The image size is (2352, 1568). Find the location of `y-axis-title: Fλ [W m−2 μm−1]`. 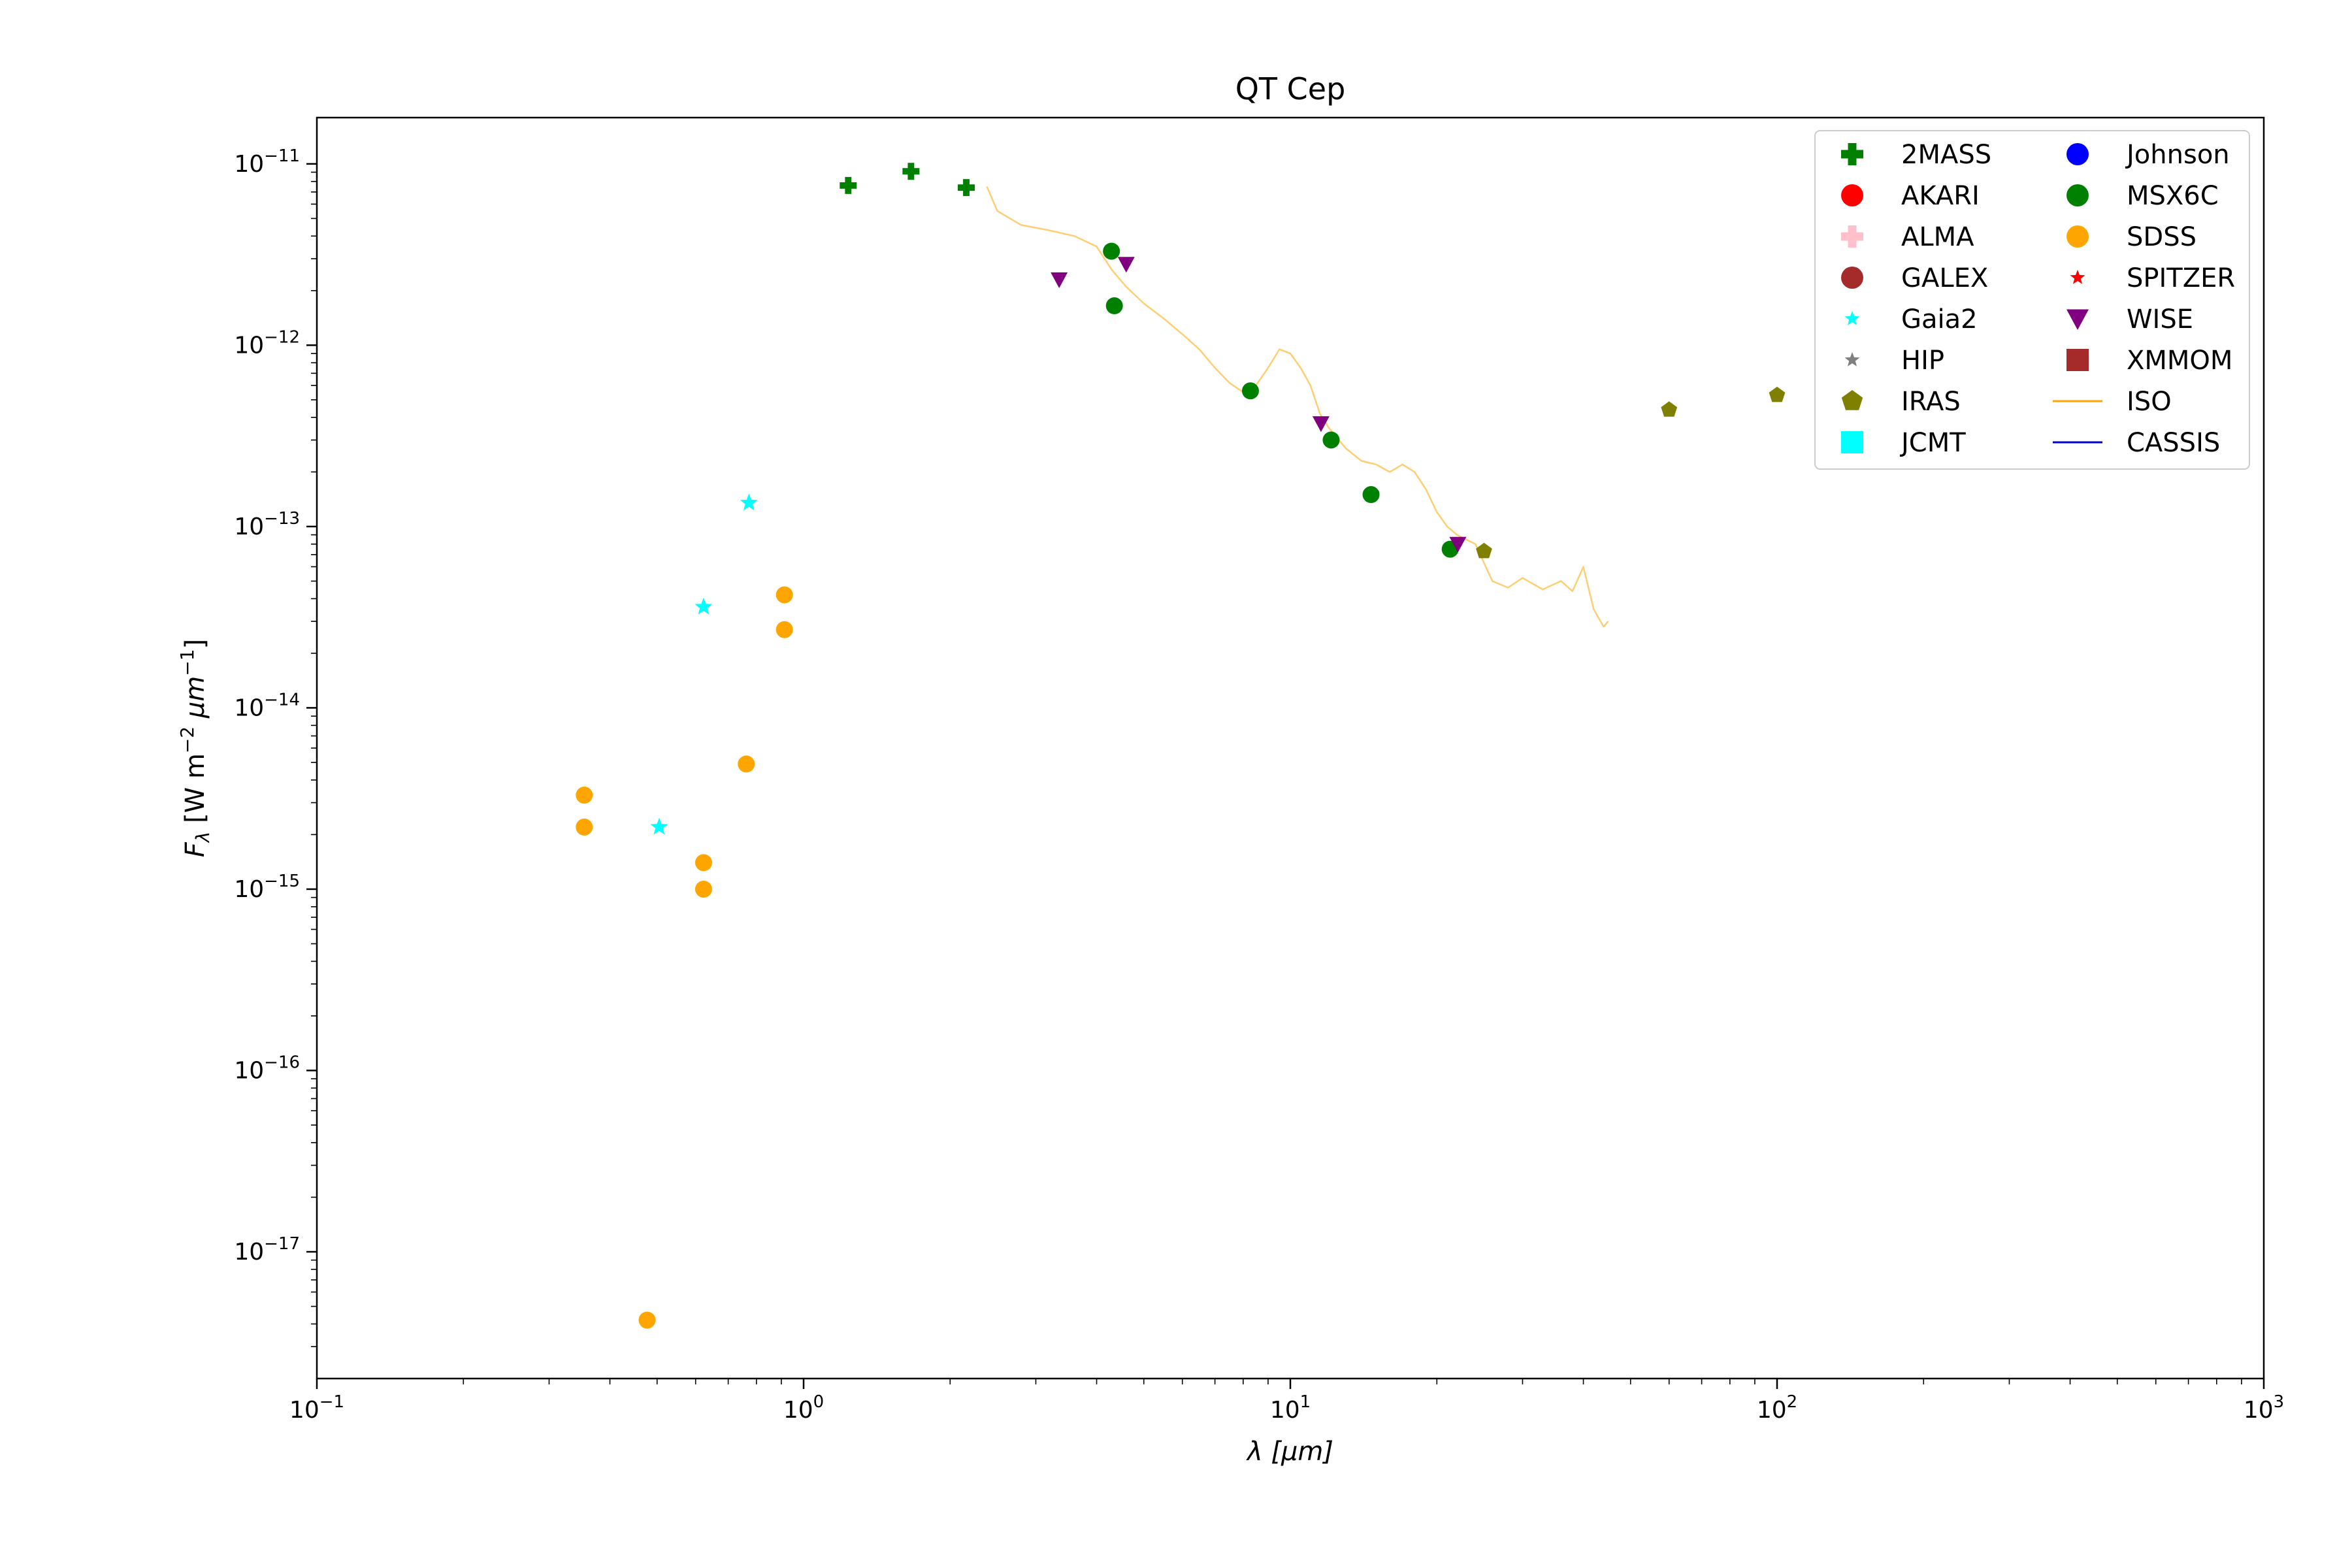

y-axis-title: Fλ [W m−2 μm−1] is located at coordinates (195, 748).